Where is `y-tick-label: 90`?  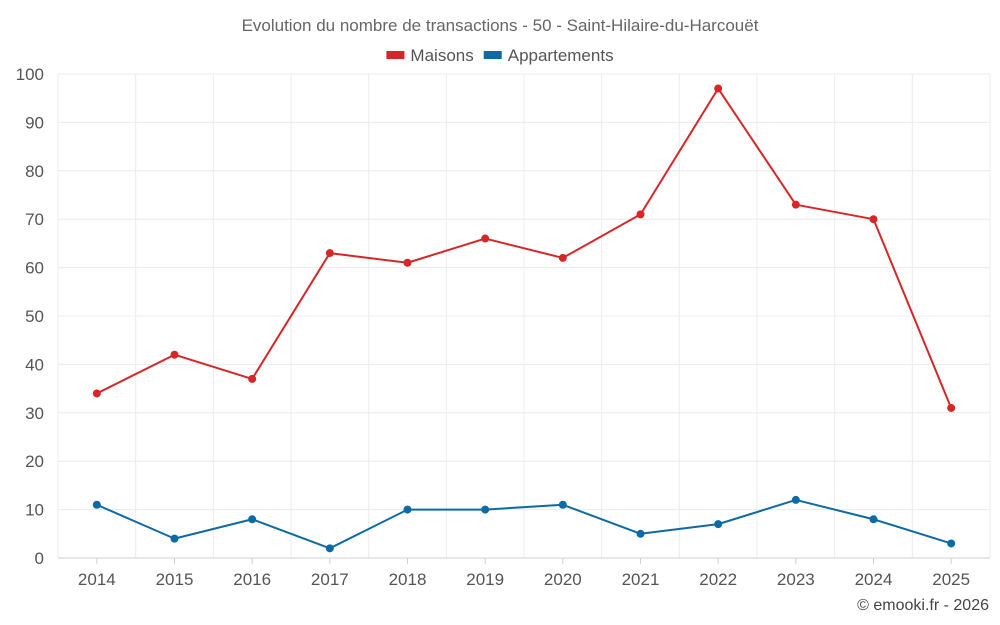 y-tick-label: 90 is located at coordinates (34, 122).